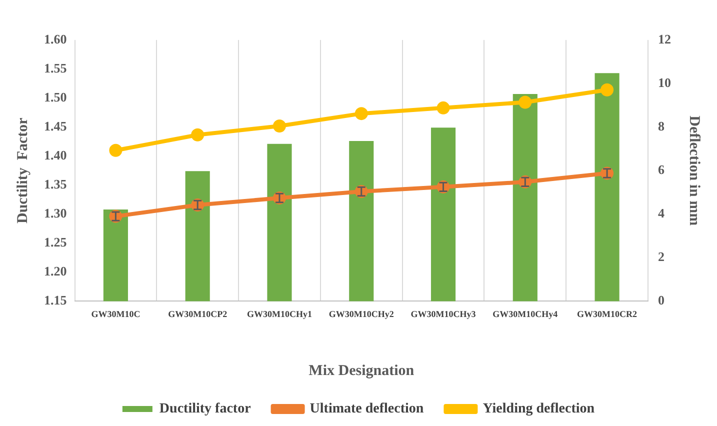  I want to click on y-tick-label: 1.55, so click(56, 68).